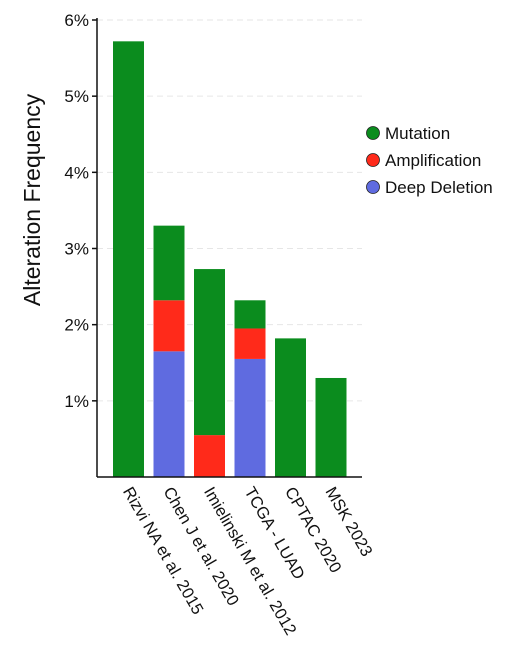  What do you see at coordinates (80, 211) in the screenshot?
I see `y-ticks: 1% 2% 3% 4% 5% 6%` at bounding box center [80, 211].